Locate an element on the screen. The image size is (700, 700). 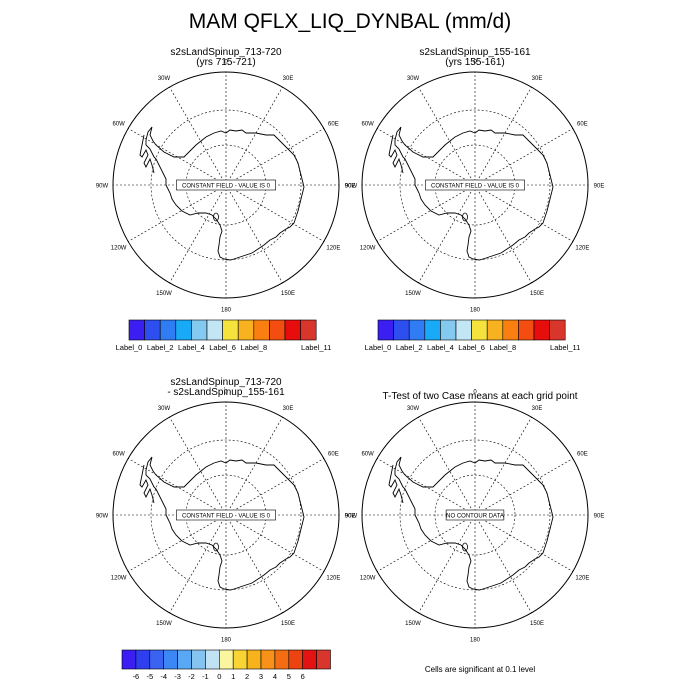
colorbar-label: -4 is located at coordinates (163, 676).